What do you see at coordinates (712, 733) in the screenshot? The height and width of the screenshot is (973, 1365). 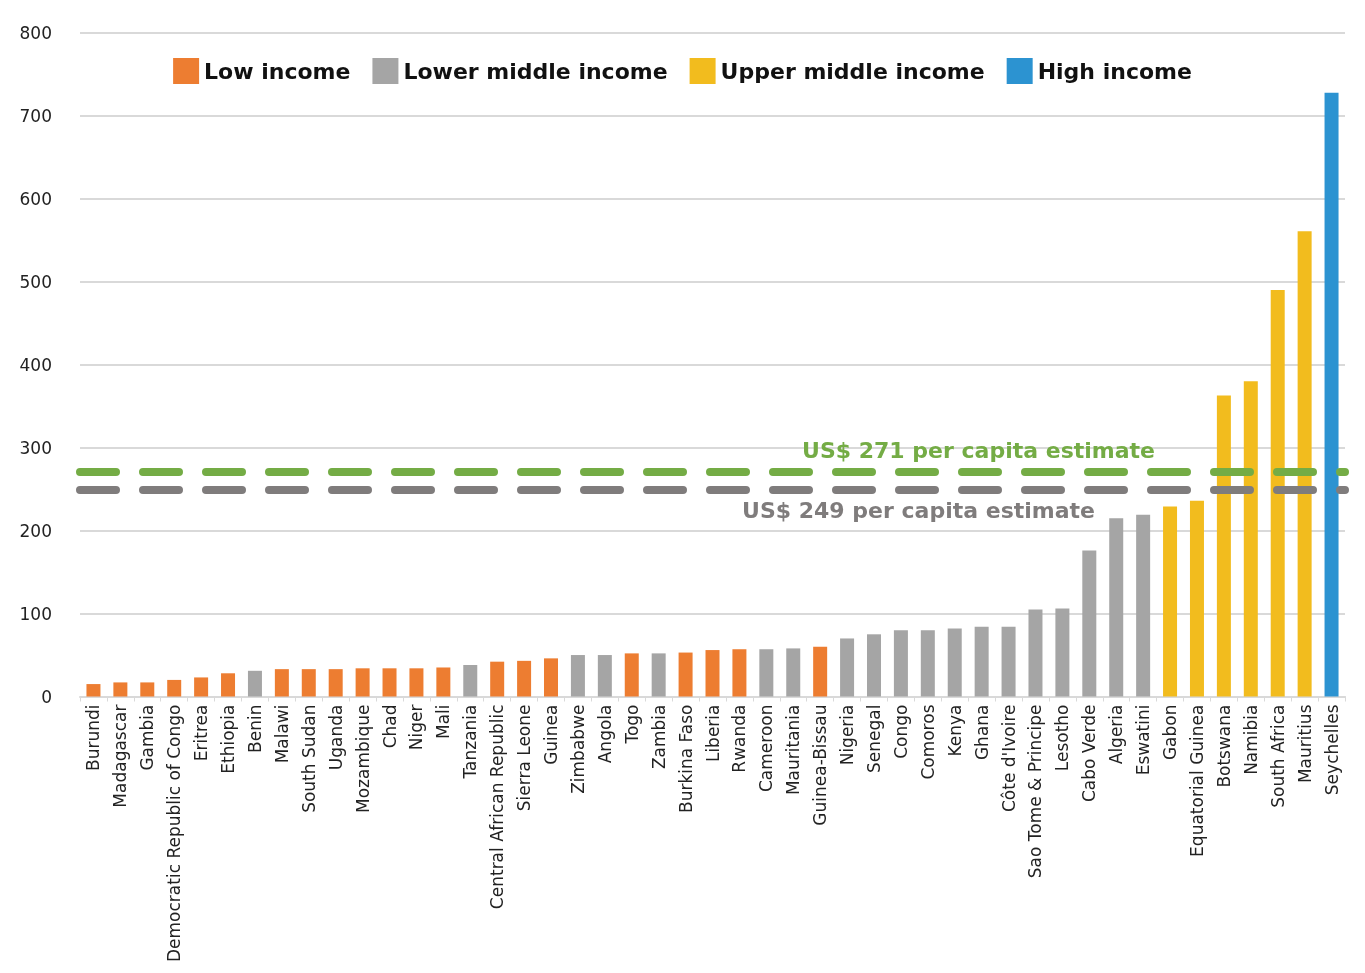 I see `x-tick-label: Liberia` at bounding box center [712, 733].